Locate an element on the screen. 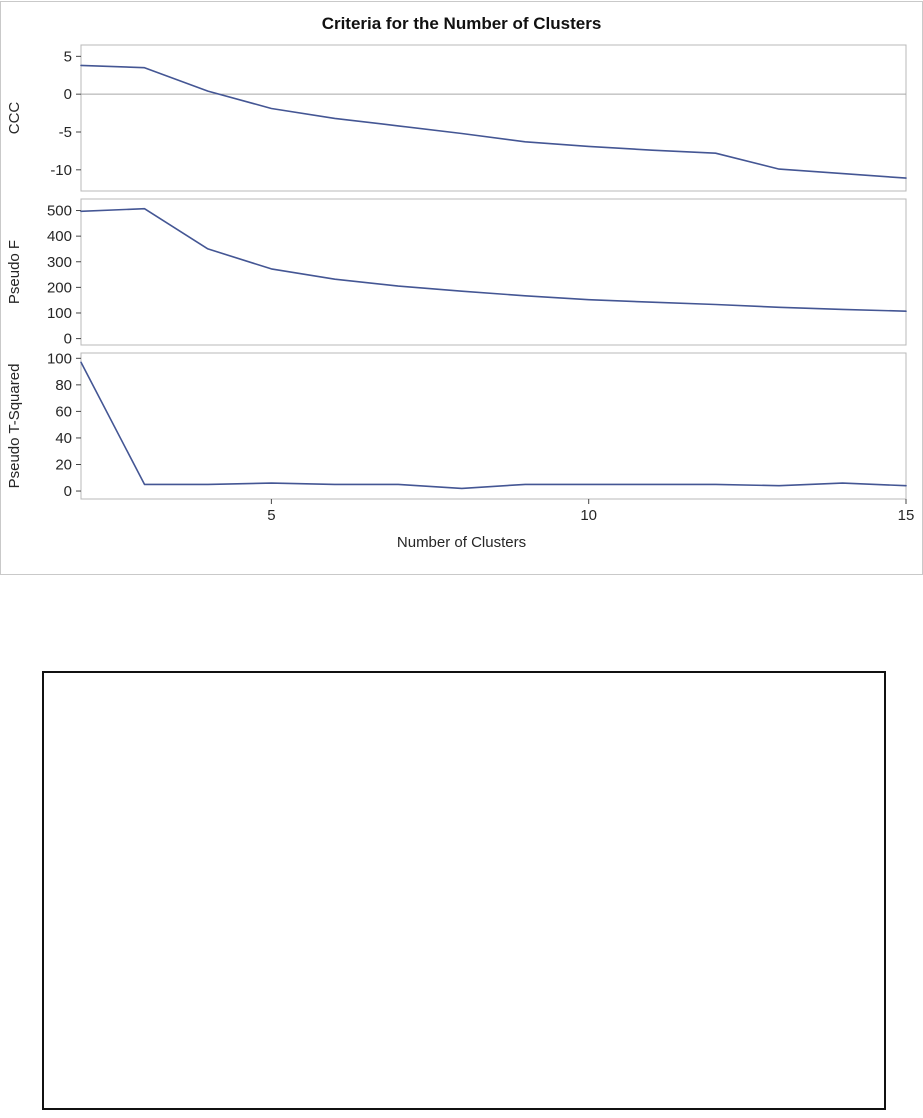 This screenshot has height=1118, width=923. x-axis: 5 10 15 is located at coordinates (590, 511).